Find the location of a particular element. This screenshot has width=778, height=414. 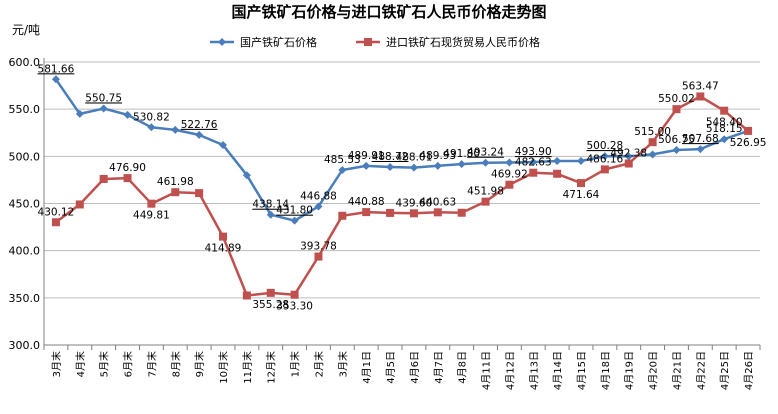

x-tick-label: 4月6日 is located at coordinates (415, 367).